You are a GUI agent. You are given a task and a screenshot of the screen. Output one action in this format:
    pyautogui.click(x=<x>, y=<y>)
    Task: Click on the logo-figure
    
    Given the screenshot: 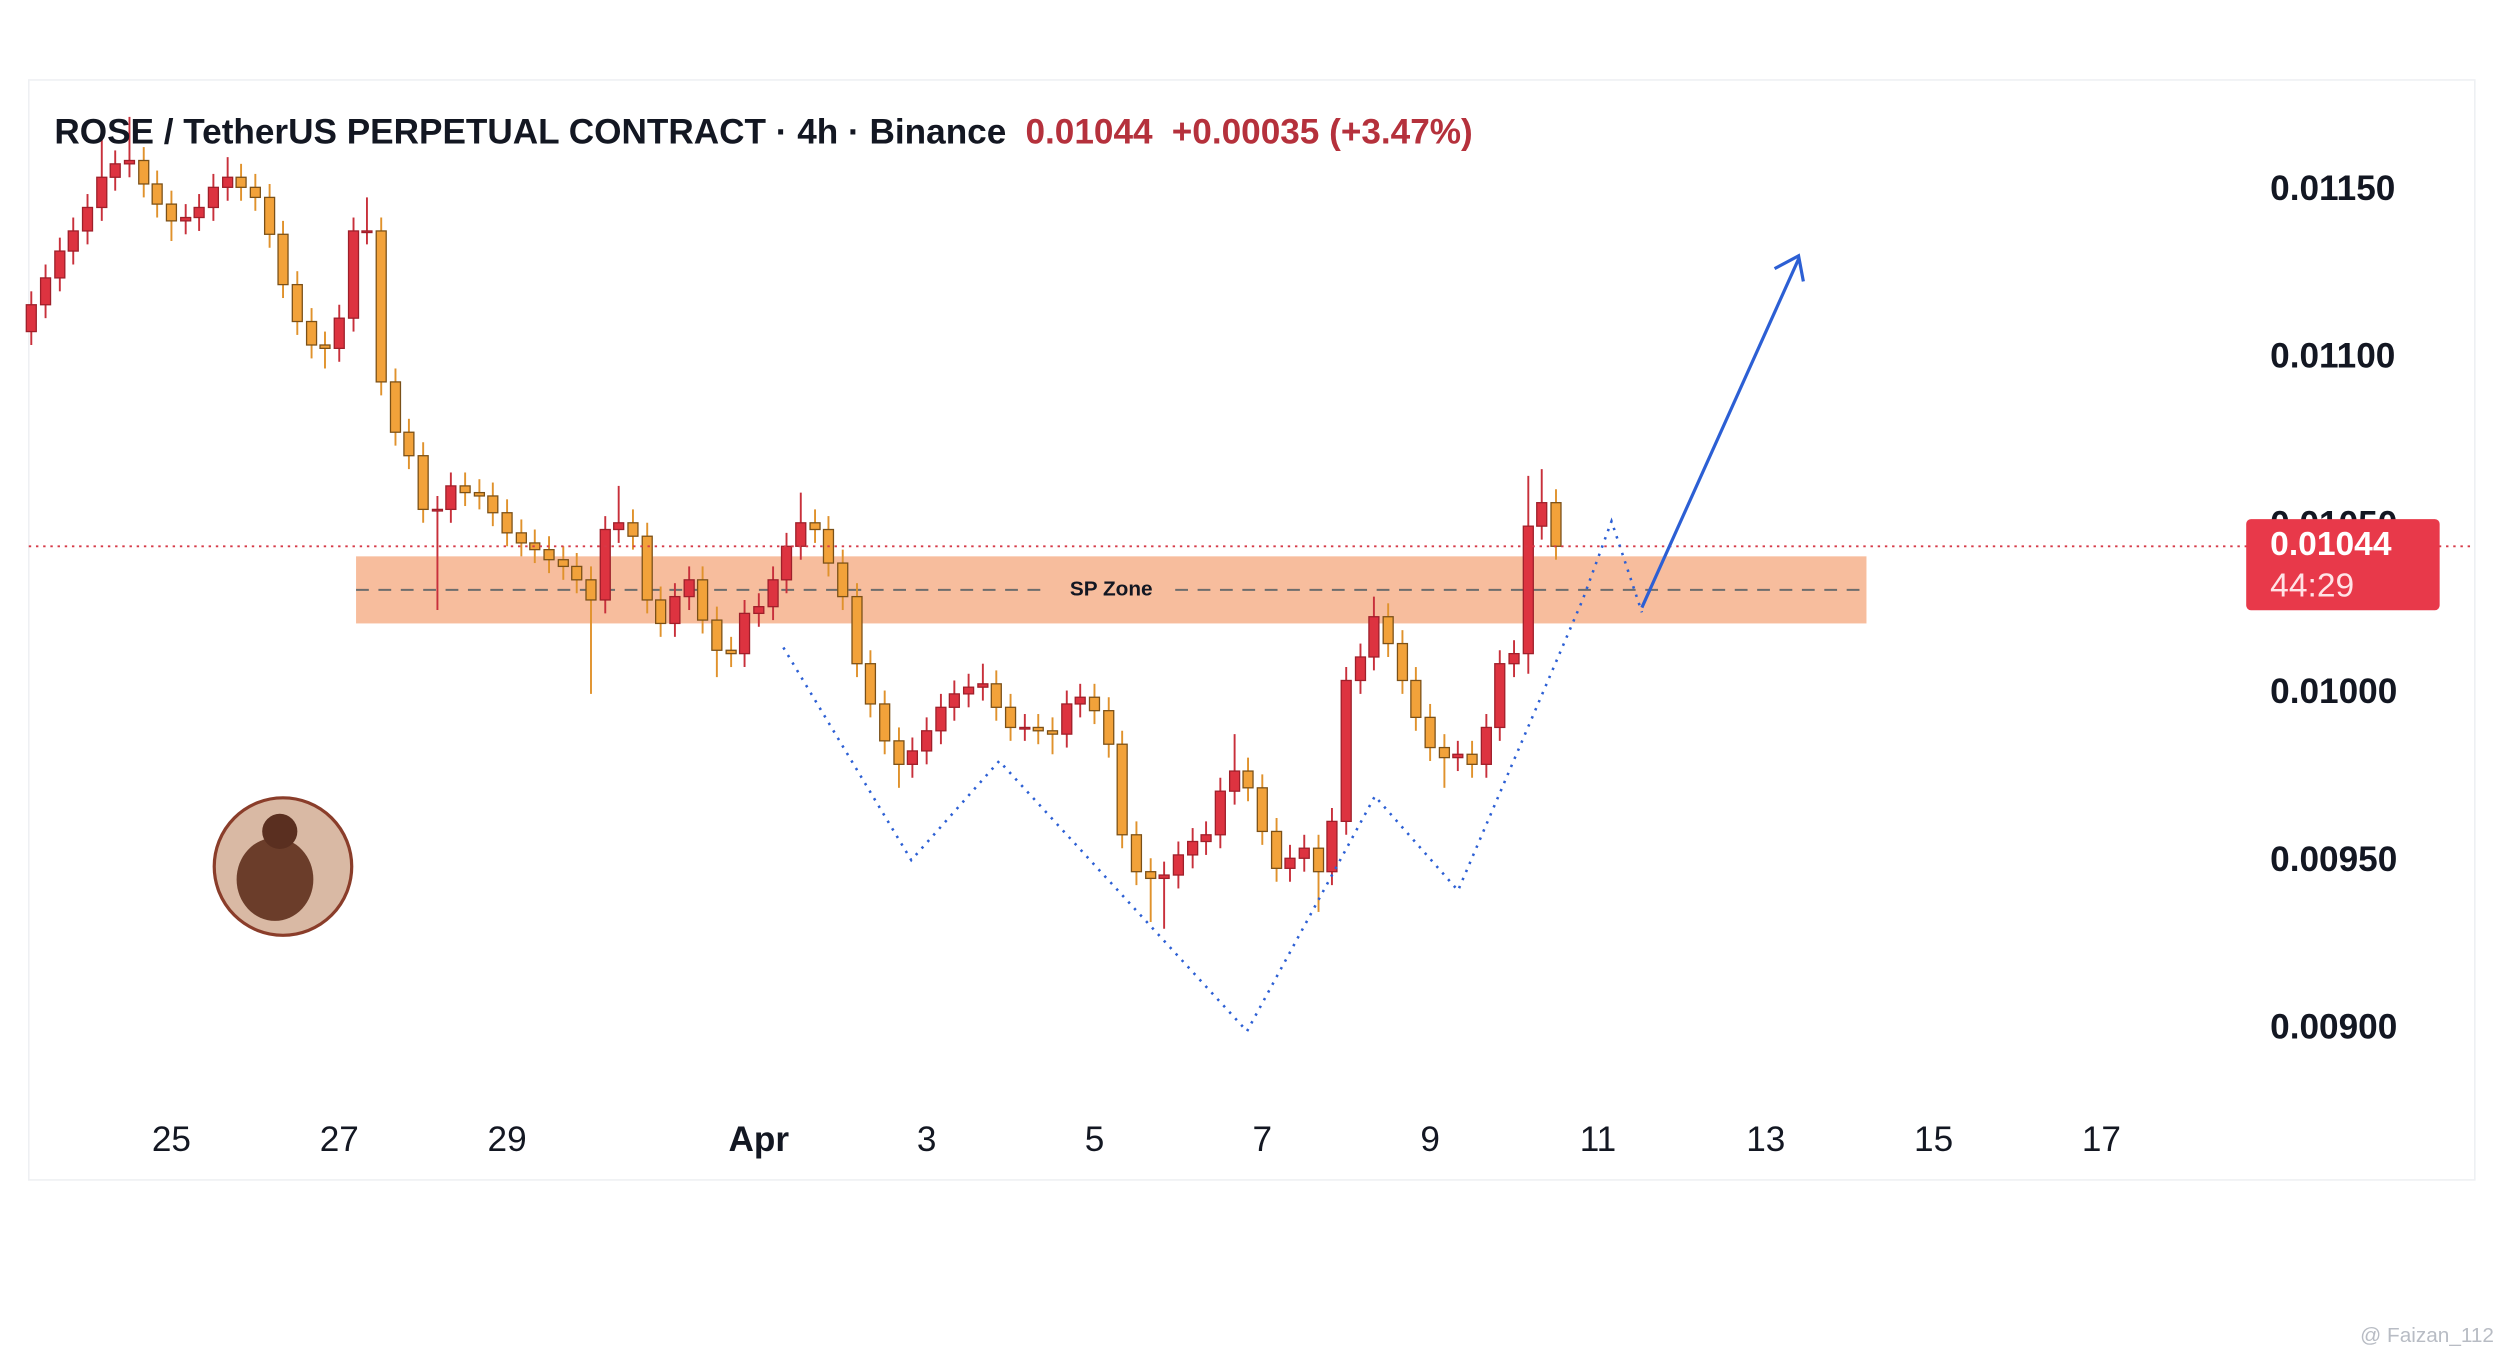 What is the action you would take?
    pyautogui.click(x=275, y=879)
    